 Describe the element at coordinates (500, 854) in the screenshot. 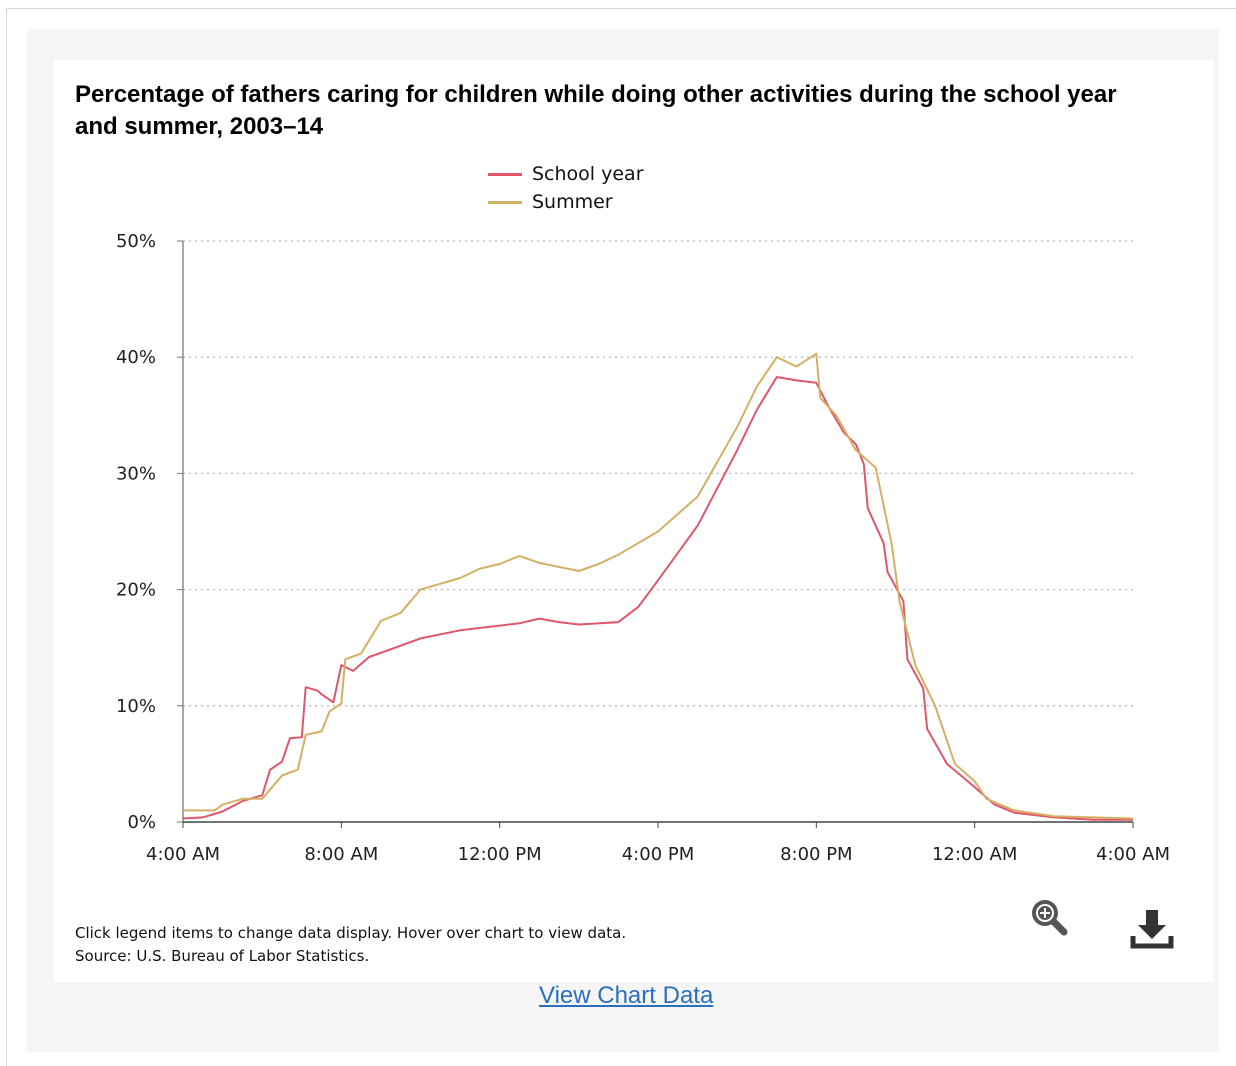

I see `x-tick-label: 12:00 PM` at that location.